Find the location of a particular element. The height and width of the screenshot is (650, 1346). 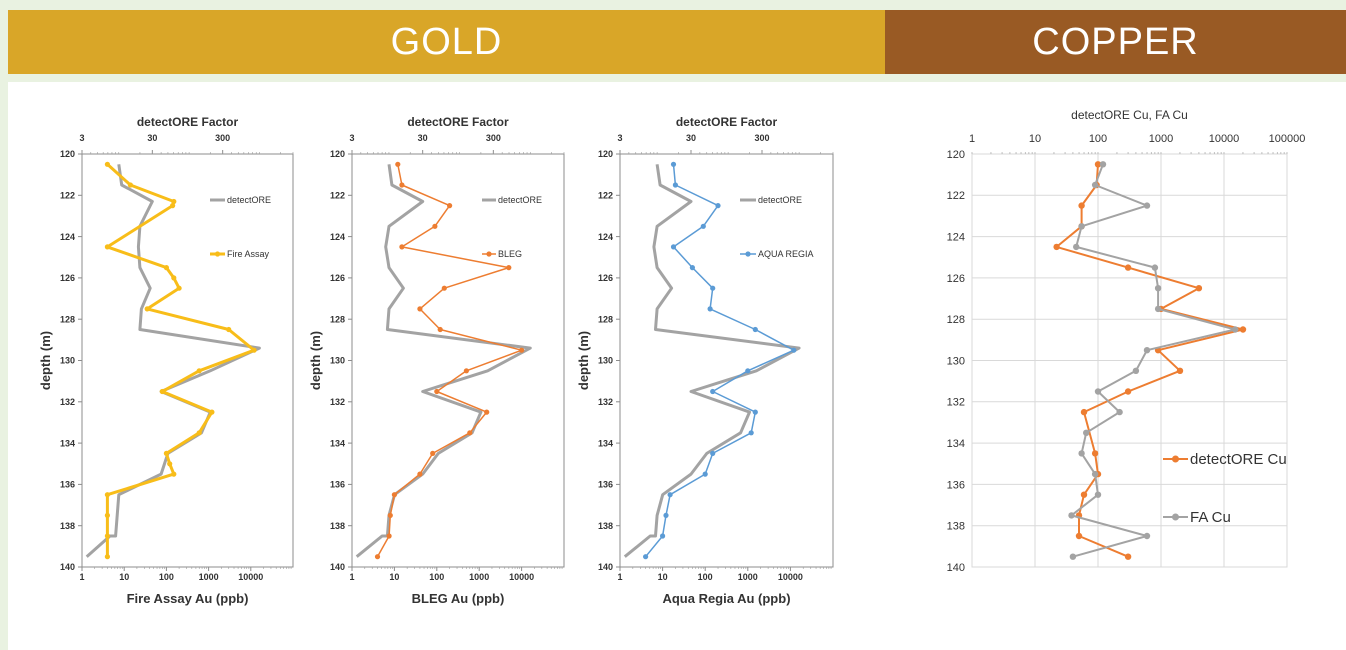

bottom-tick-label: 10000 is located at coordinates (521, 577).